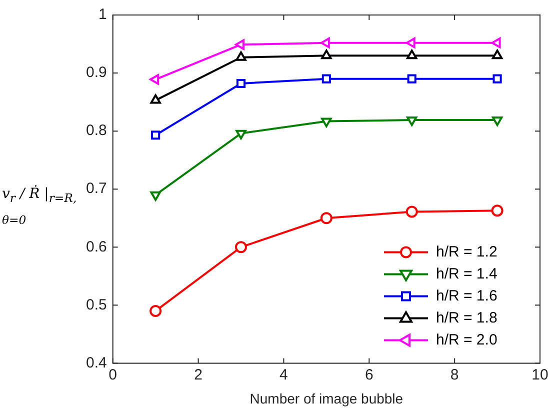  I want to click on legend-label: h/R = 2.0, so click(467, 339).